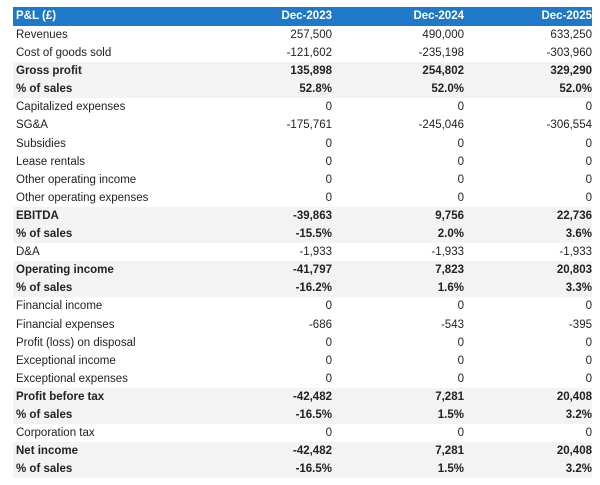  What do you see at coordinates (28, 252) in the screenshot?
I see `row-label: D&A` at bounding box center [28, 252].